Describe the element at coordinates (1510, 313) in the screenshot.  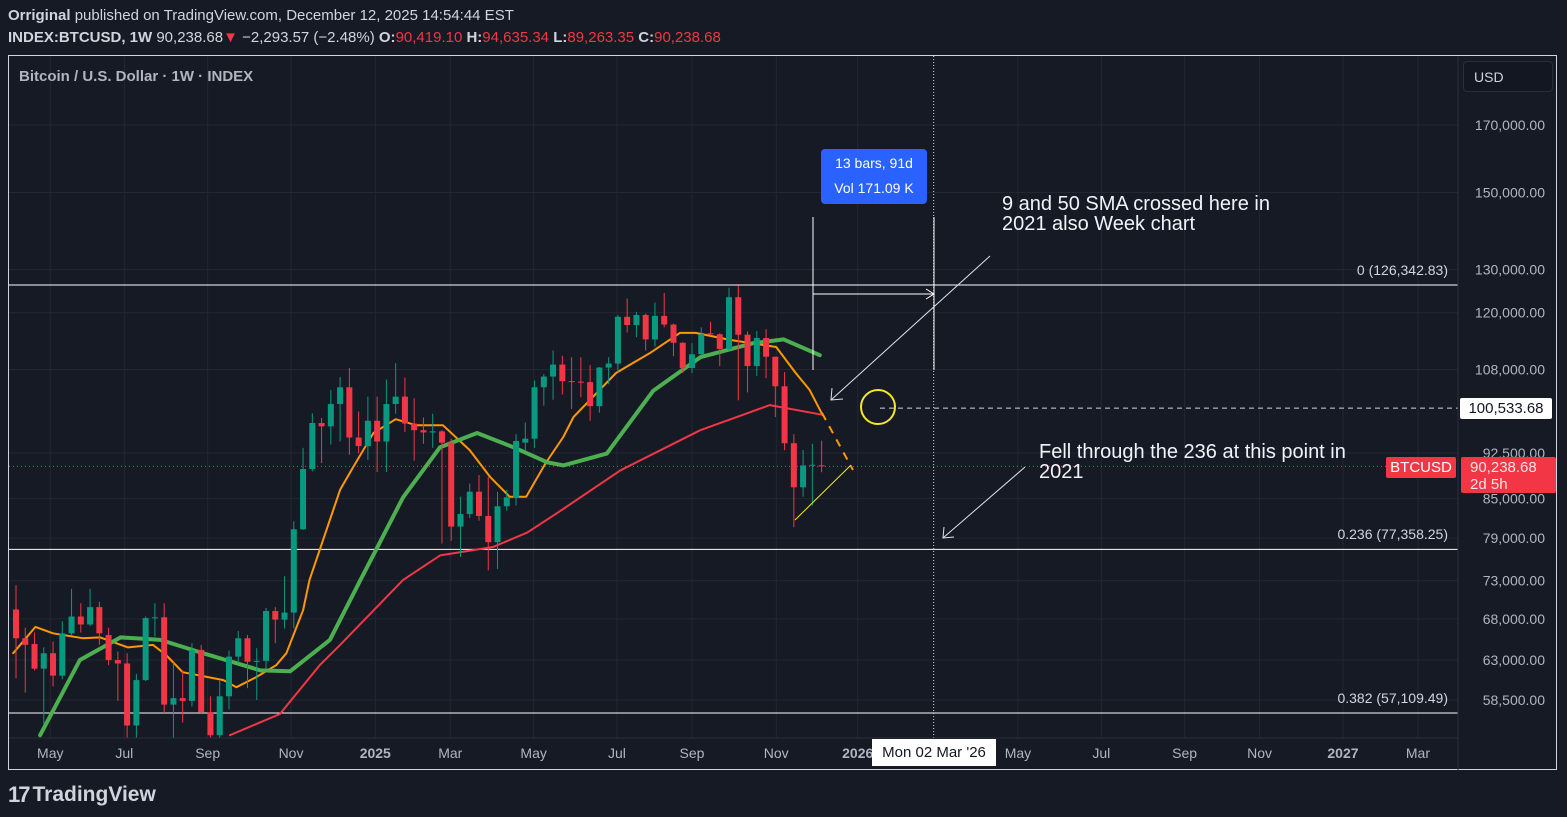
I see `price-tick-label: 120,000.00` at that location.